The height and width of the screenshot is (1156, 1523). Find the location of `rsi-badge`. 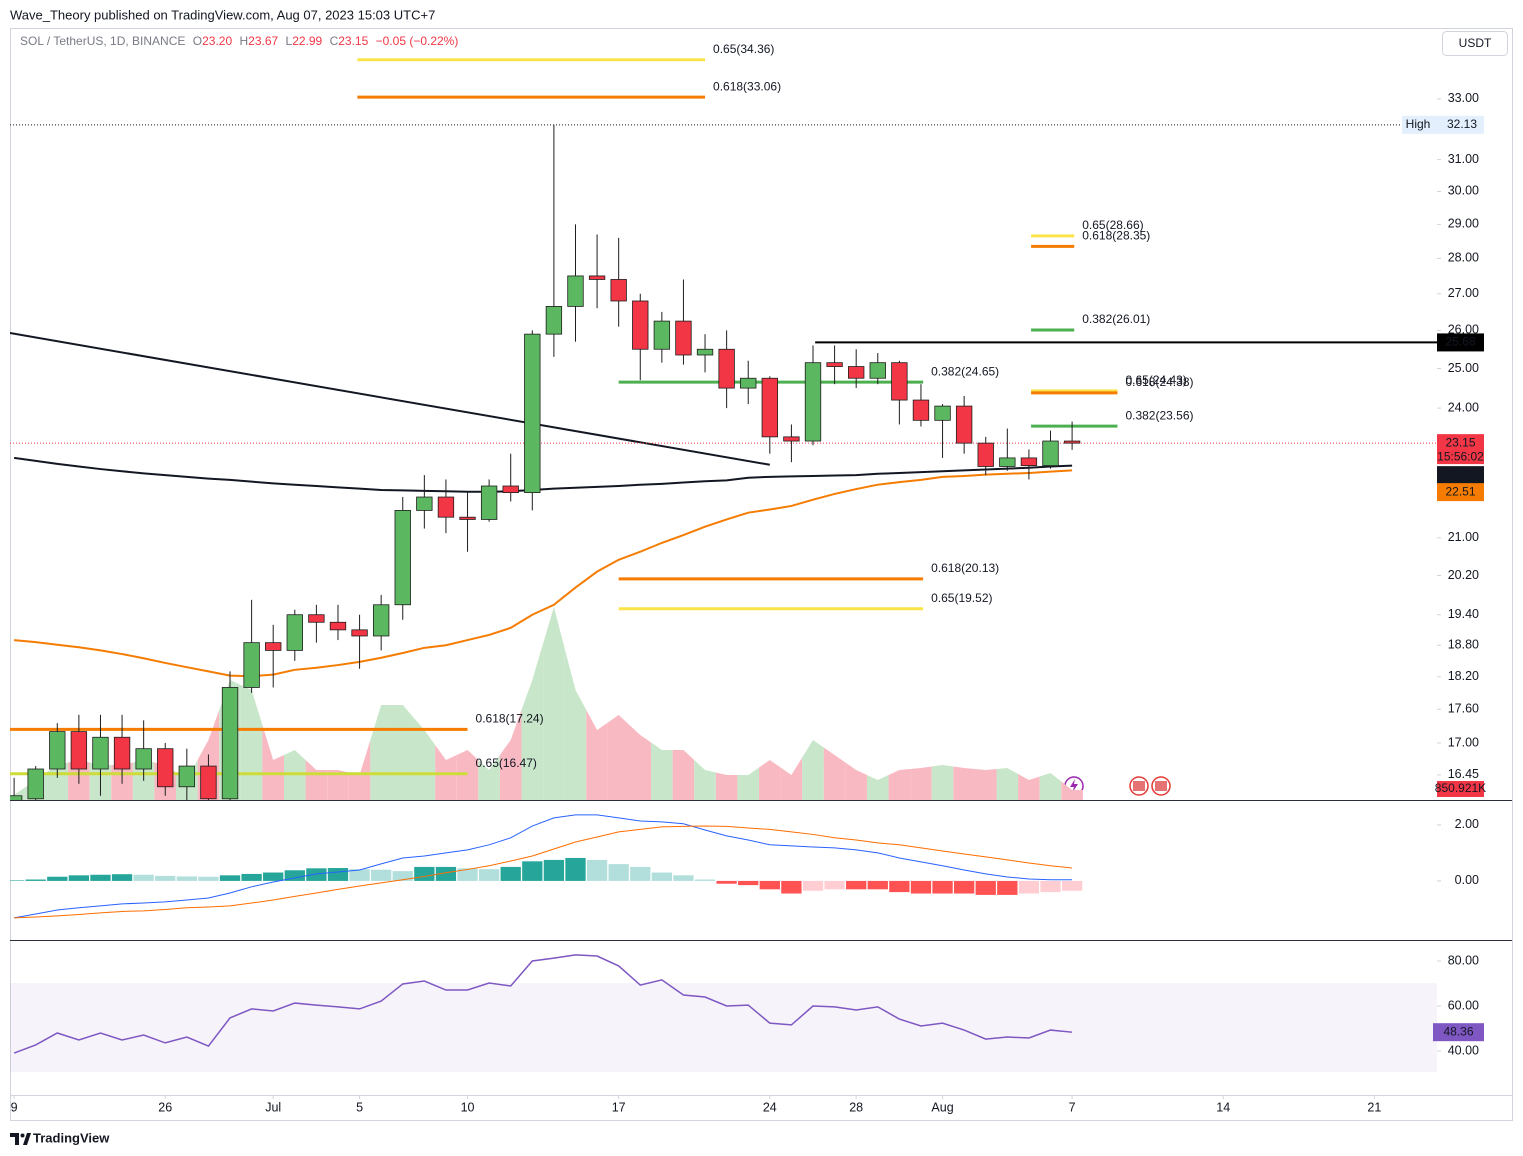

rsi-badge is located at coordinates (1458, 1032).